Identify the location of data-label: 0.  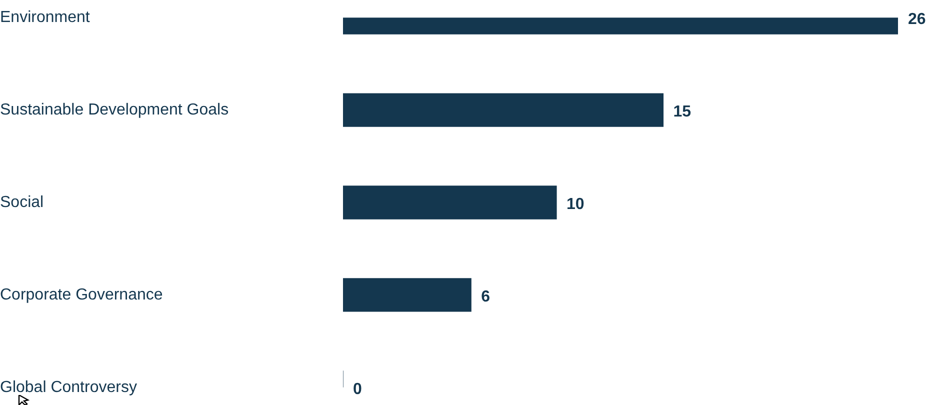
(357, 389).